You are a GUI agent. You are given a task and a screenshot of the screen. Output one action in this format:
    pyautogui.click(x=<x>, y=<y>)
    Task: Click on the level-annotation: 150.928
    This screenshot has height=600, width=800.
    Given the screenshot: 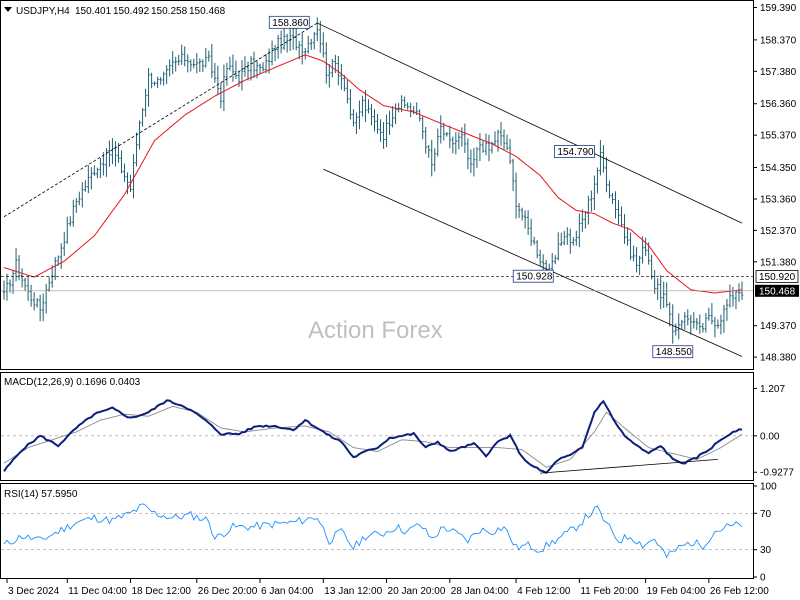 What is the action you would take?
    pyautogui.click(x=533, y=276)
    